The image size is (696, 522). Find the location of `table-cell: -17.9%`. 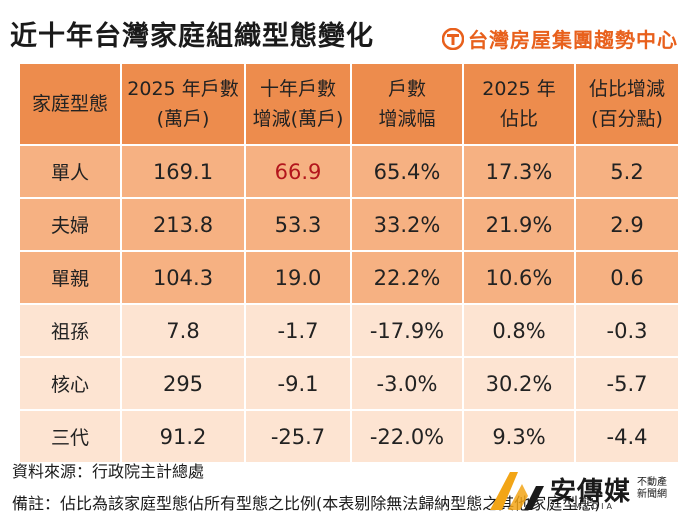

table-cell: -17.9% is located at coordinates (407, 330).